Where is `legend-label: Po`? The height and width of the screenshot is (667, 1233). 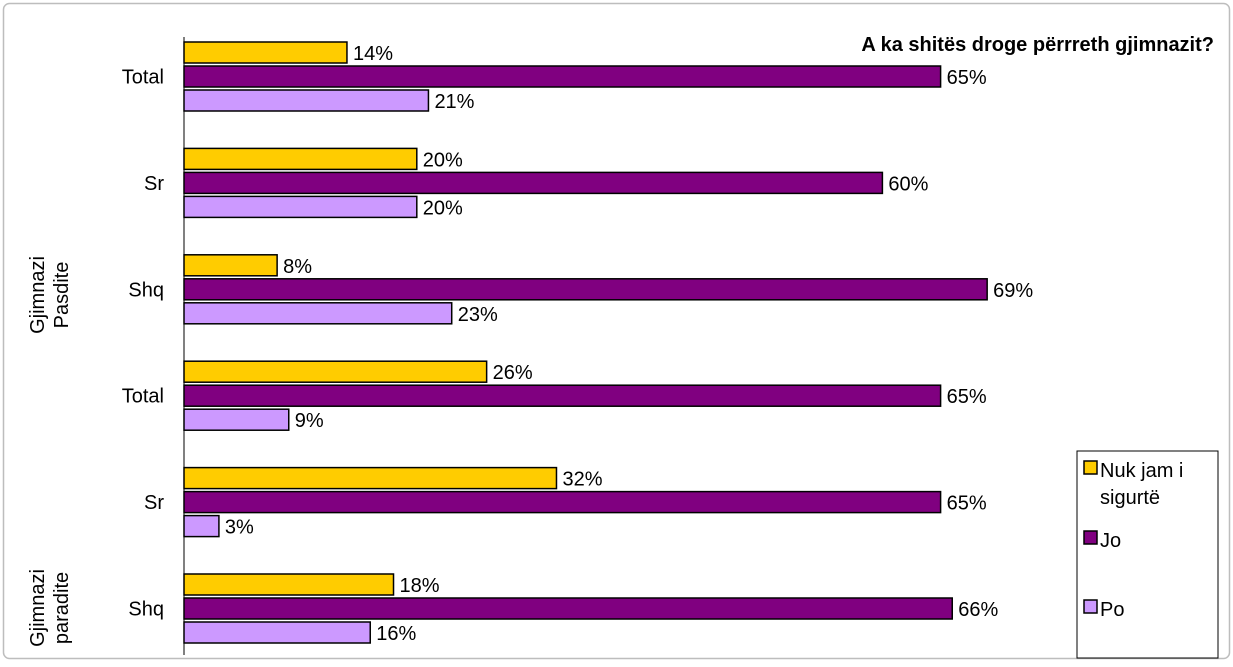
legend-label: Po is located at coordinates (1112, 610).